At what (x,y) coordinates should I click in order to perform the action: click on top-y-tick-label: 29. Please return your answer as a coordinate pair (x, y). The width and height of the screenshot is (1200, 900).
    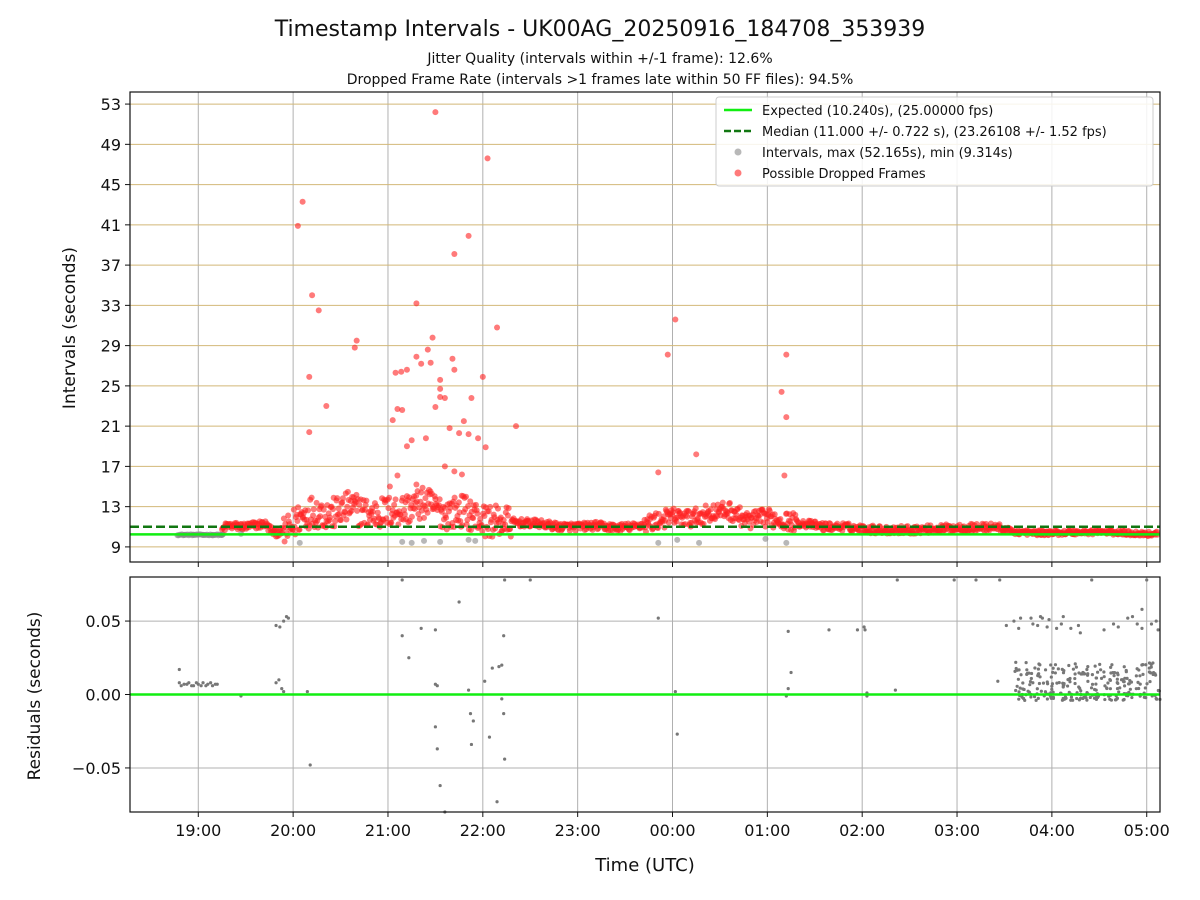
    Looking at the image, I should click on (111, 346).